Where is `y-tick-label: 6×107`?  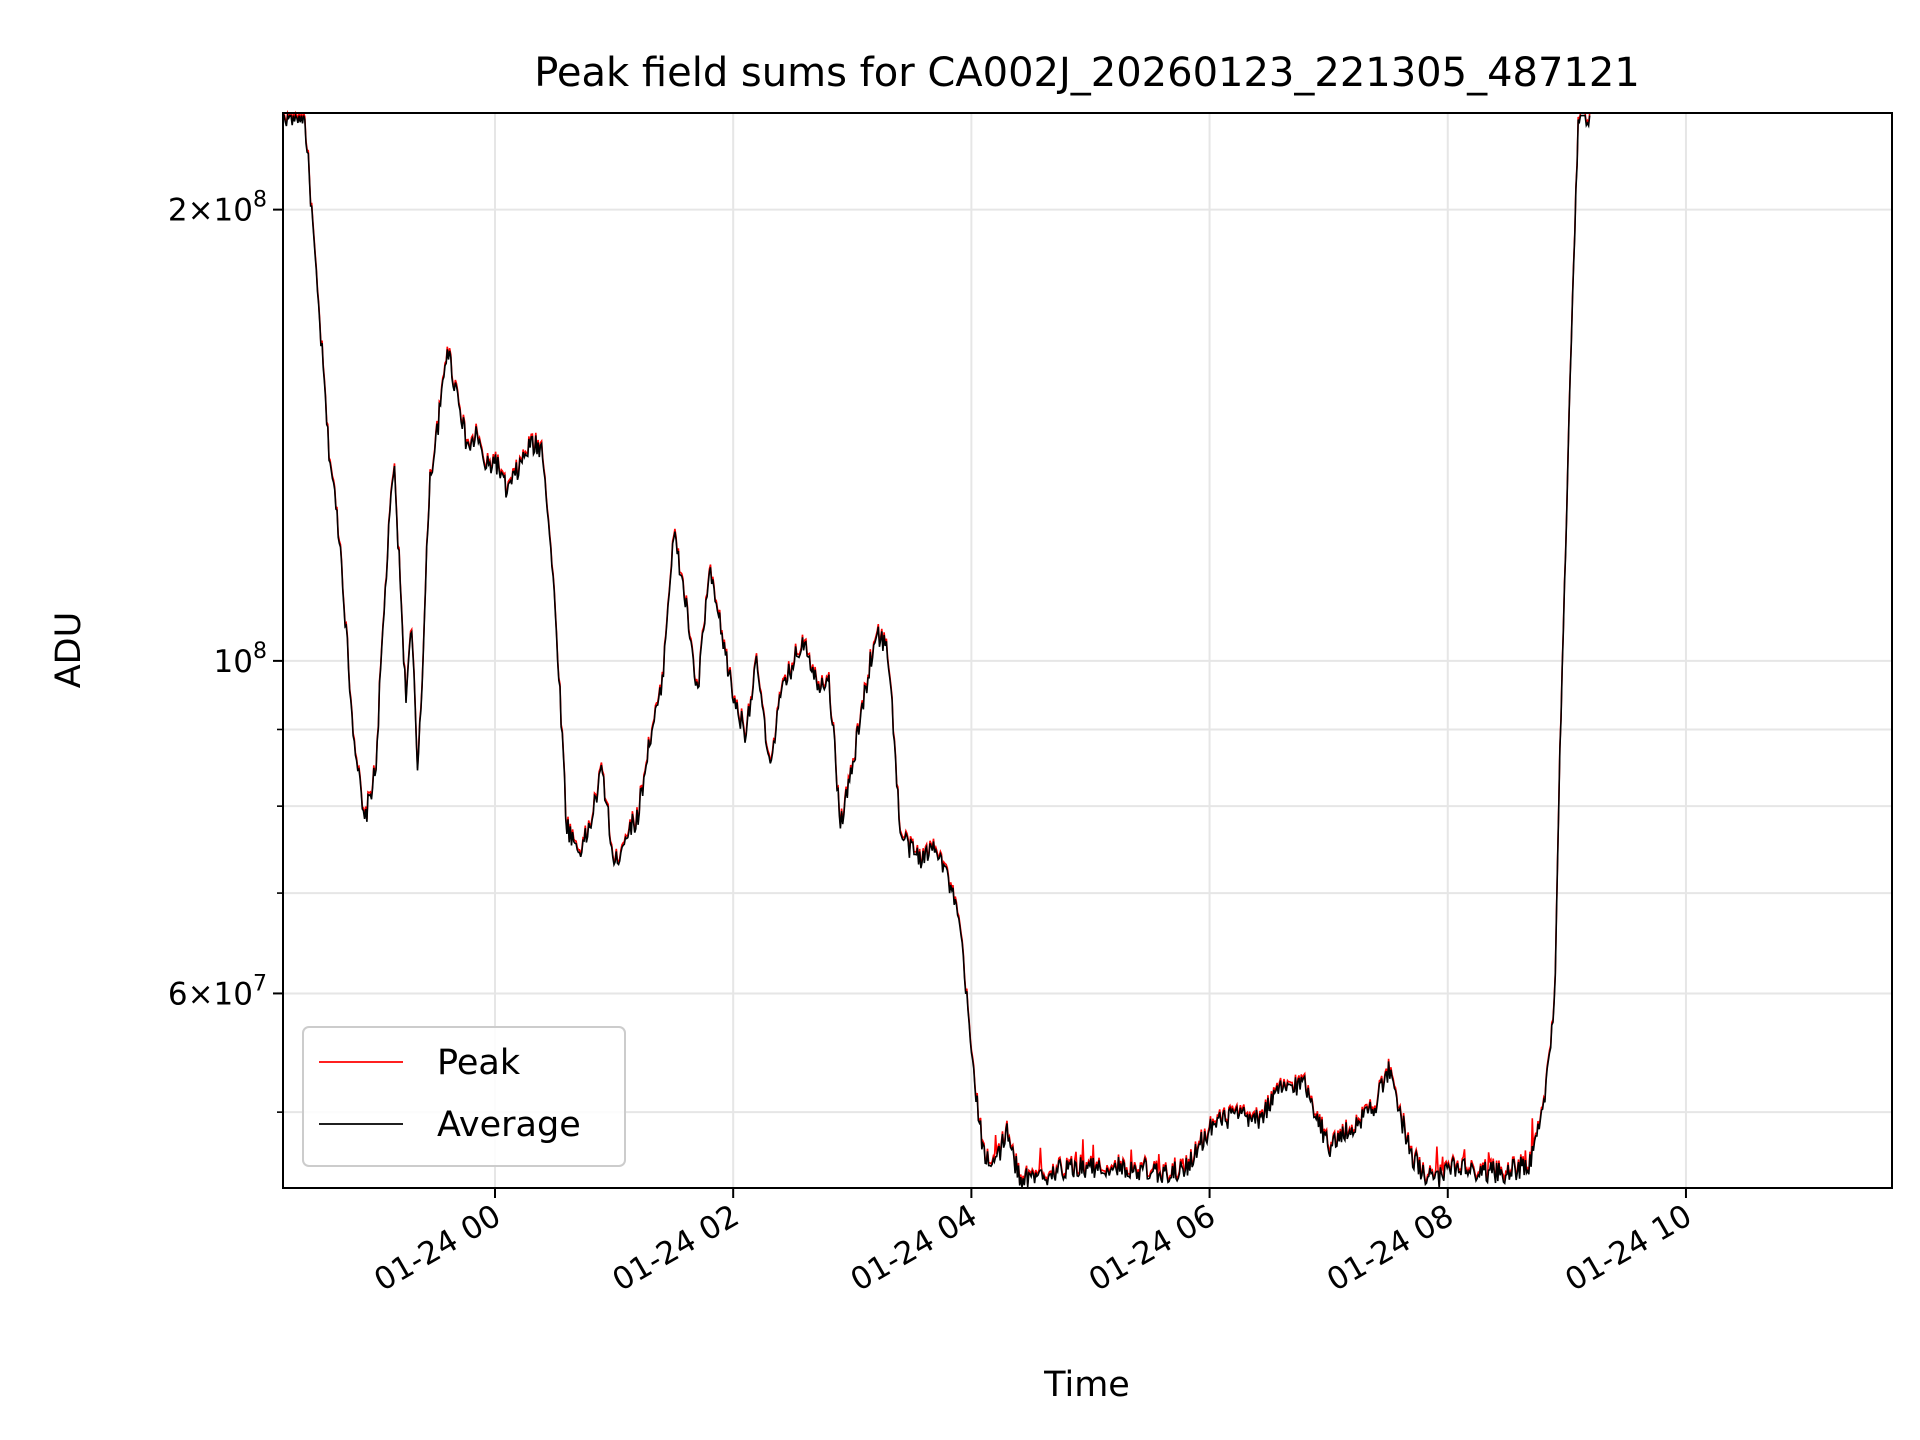 y-tick-label: 6×107 is located at coordinates (217, 991).